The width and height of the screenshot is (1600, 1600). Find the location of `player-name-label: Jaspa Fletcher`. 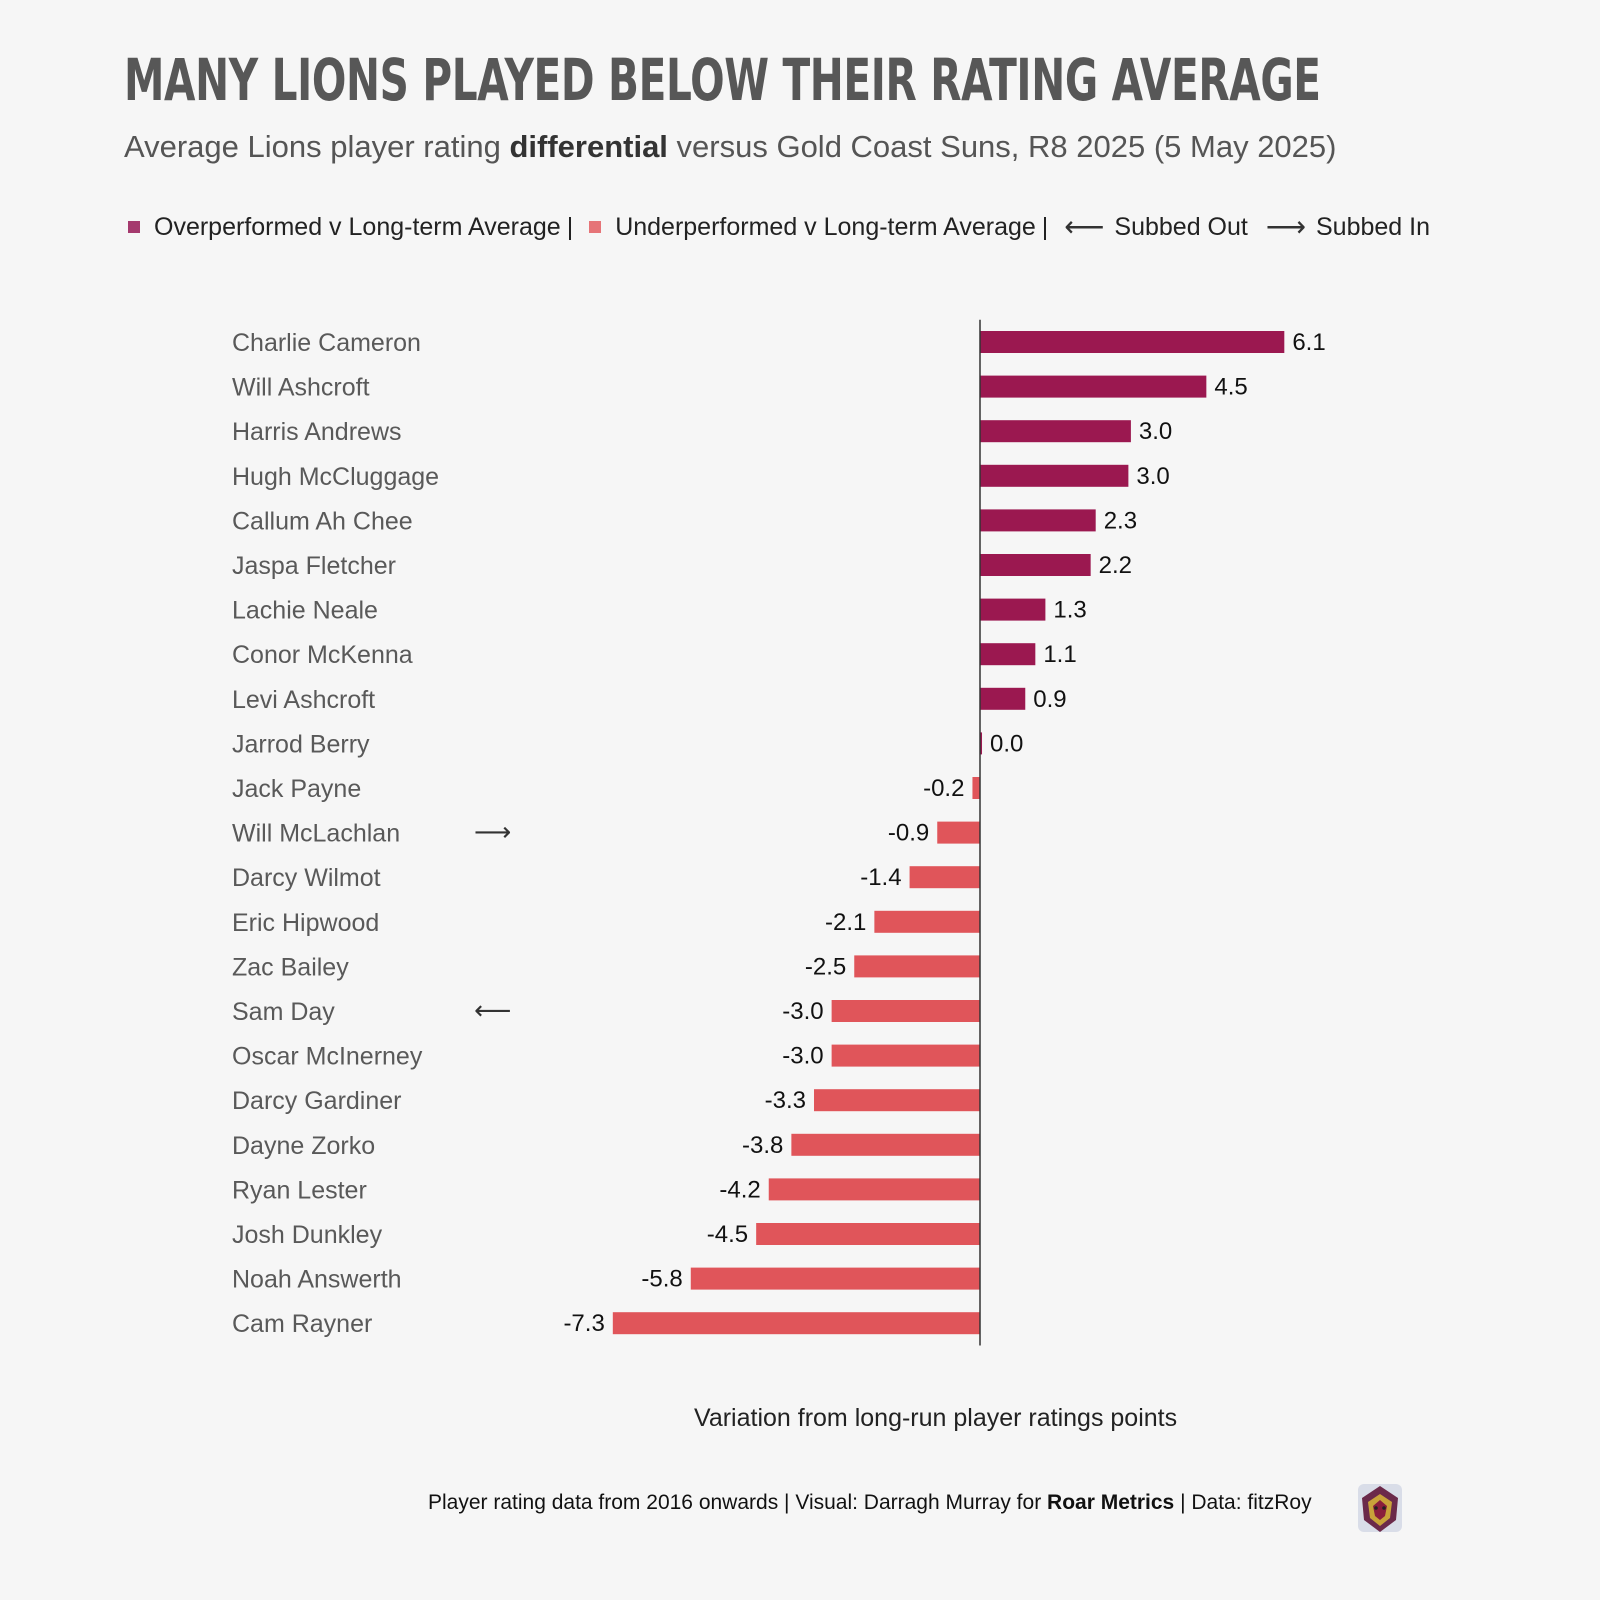

player-name-label: Jaspa Fletcher is located at coordinates (314, 566).